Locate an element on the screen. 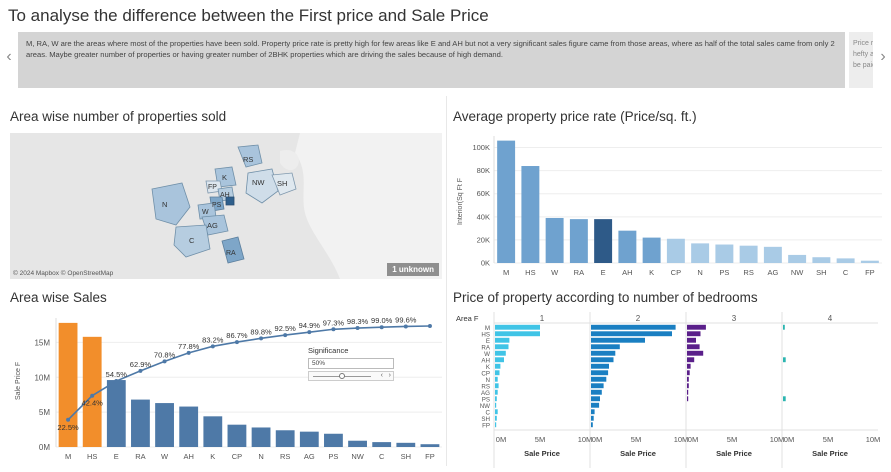 The image size is (891, 472). bedroom-row-label-FP: FP is located at coordinates (486, 426).